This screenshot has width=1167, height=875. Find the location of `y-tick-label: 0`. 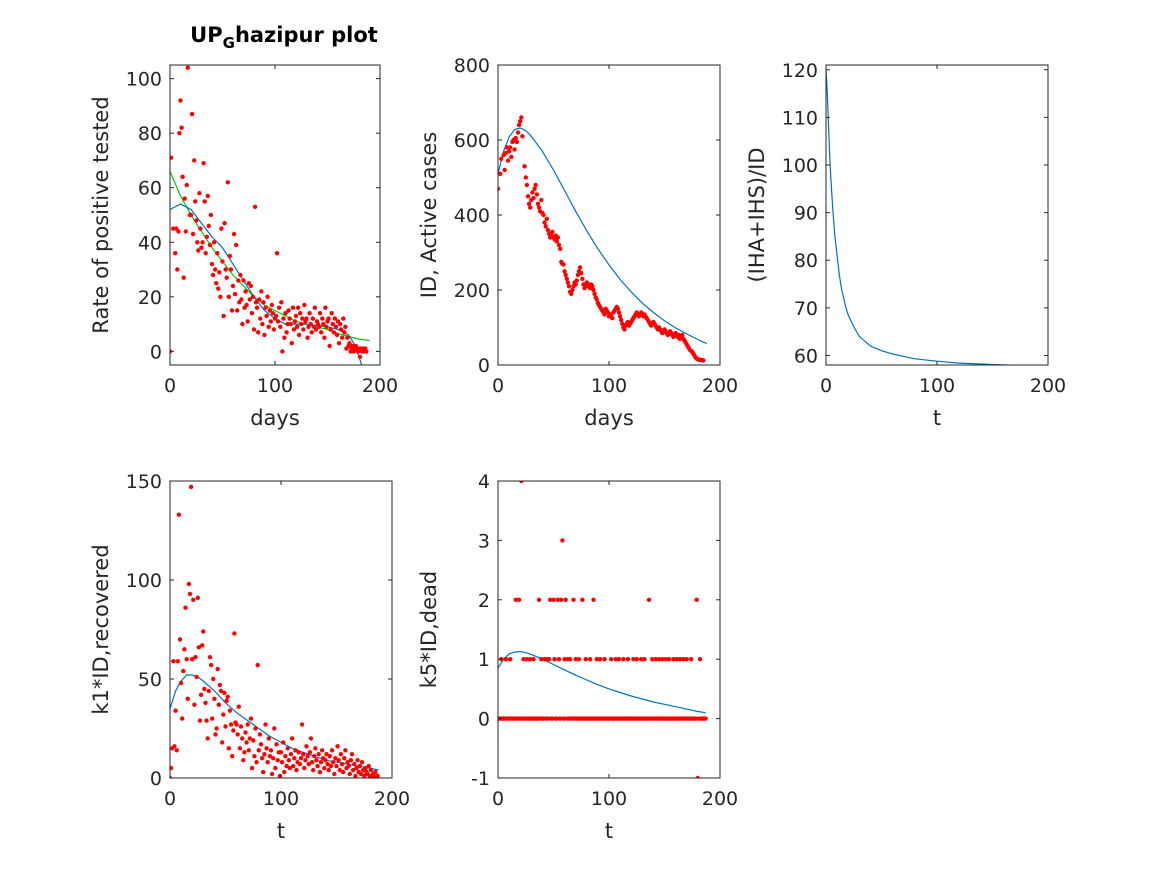

y-tick-label: 0 is located at coordinates (156, 779).